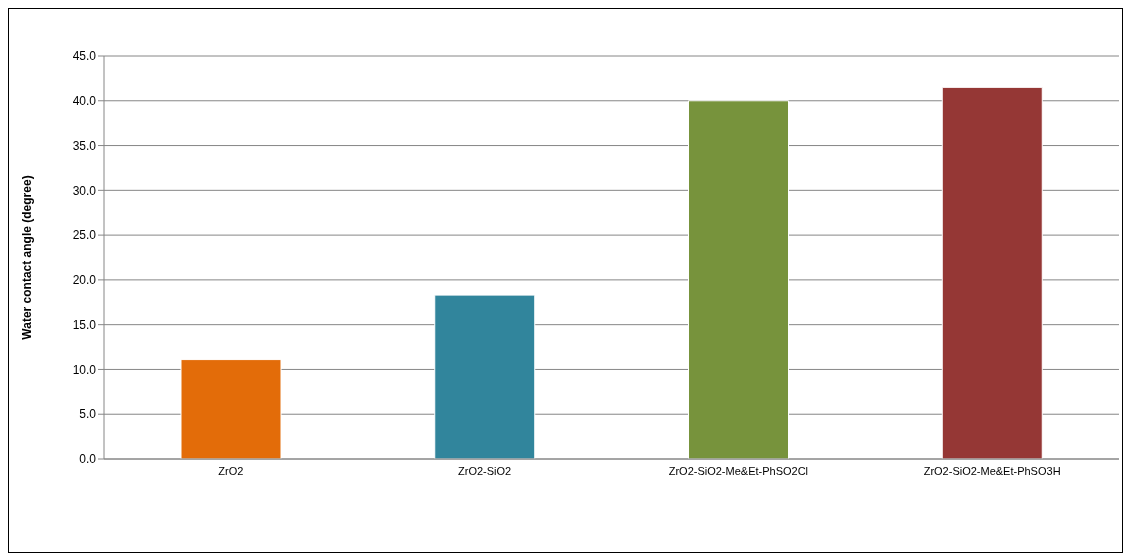 The width and height of the screenshot is (1123, 556). Describe the element at coordinates (84, 56) in the screenshot. I see `y-tick-label: 45.0` at that location.